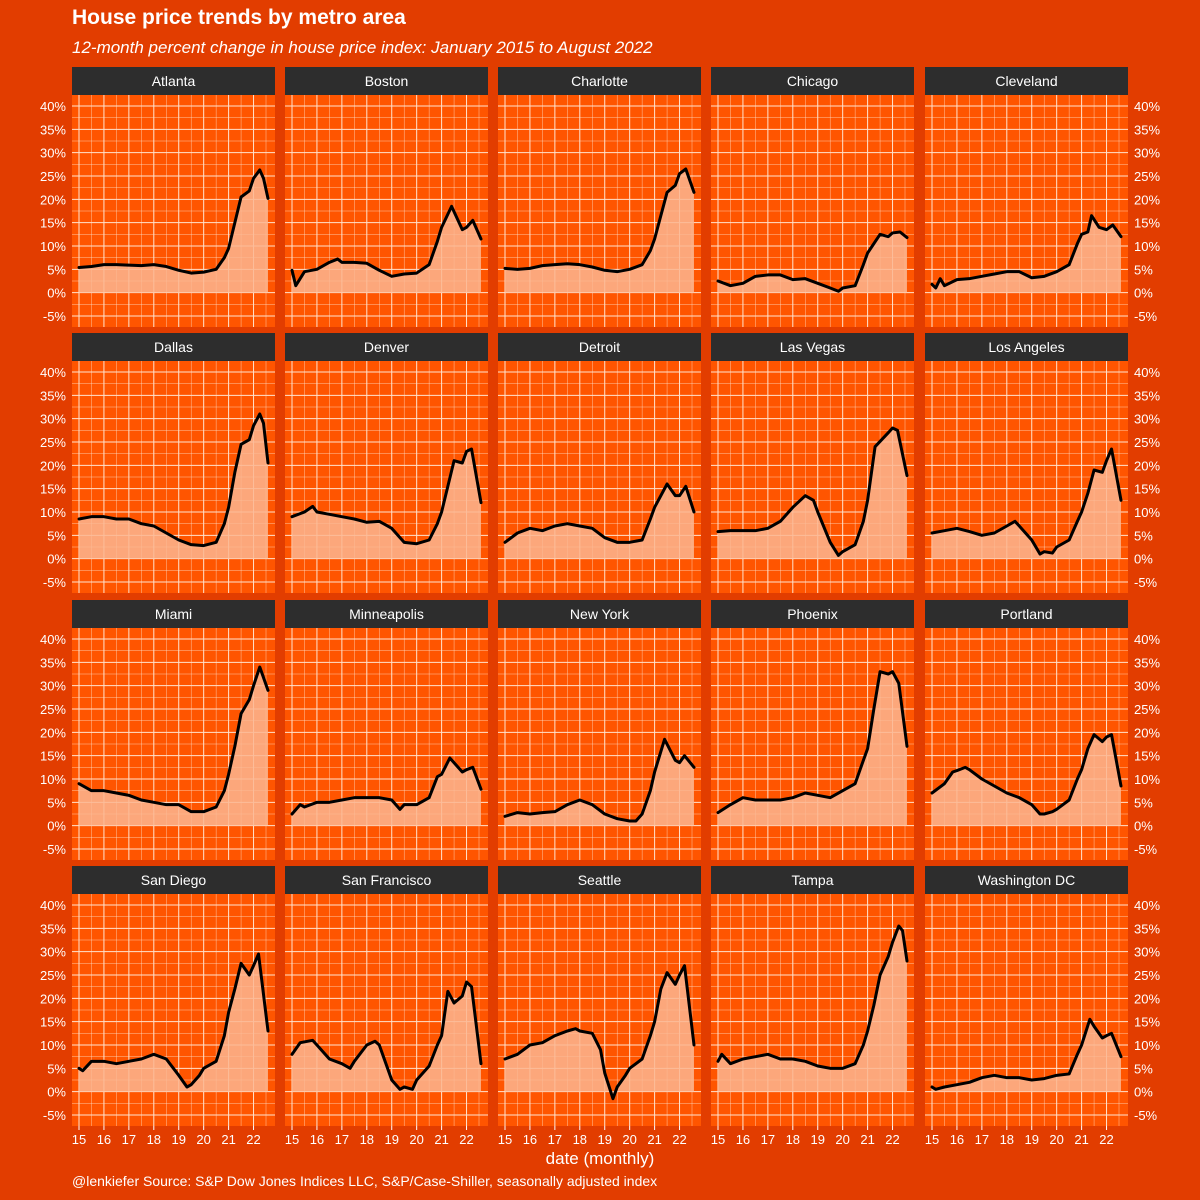 This screenshot has height=1200, width=1200. What do you see at coordinates (1026, 614) in the screenshot?
I see `facet-label: Portland` at bounding box center [1026, 614].